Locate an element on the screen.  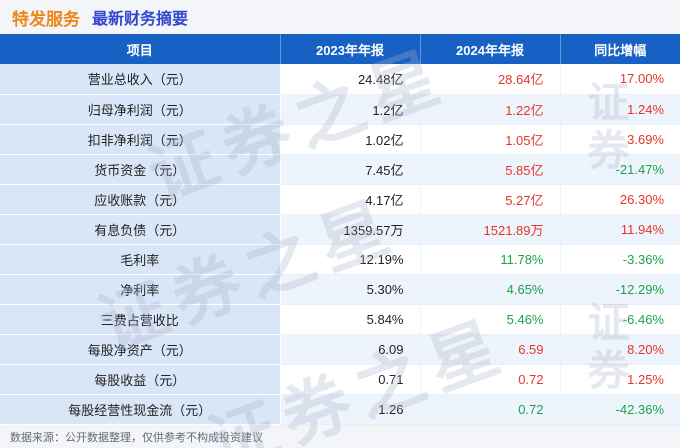
yoy-cell: 1.24% is located at coordinates (620, 109).